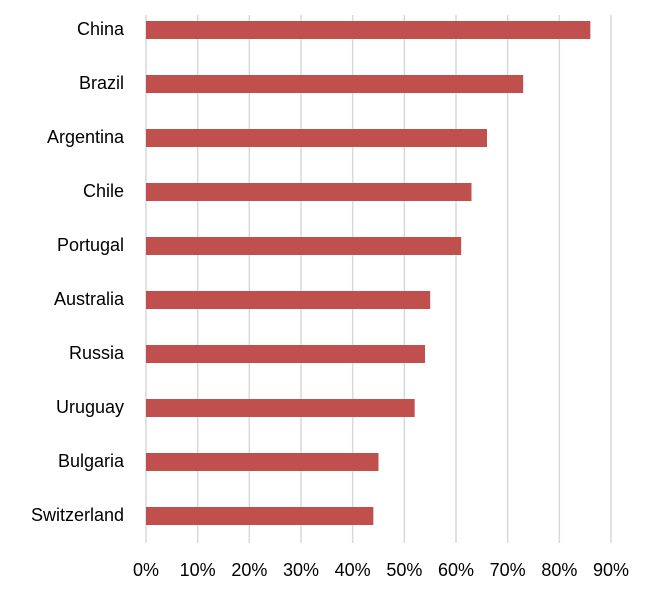 This screenshot has height=598, width=672. Describe the element at coordinates (146, 570) in the screenshot. I see `x-tick-label: 0%` at that location.